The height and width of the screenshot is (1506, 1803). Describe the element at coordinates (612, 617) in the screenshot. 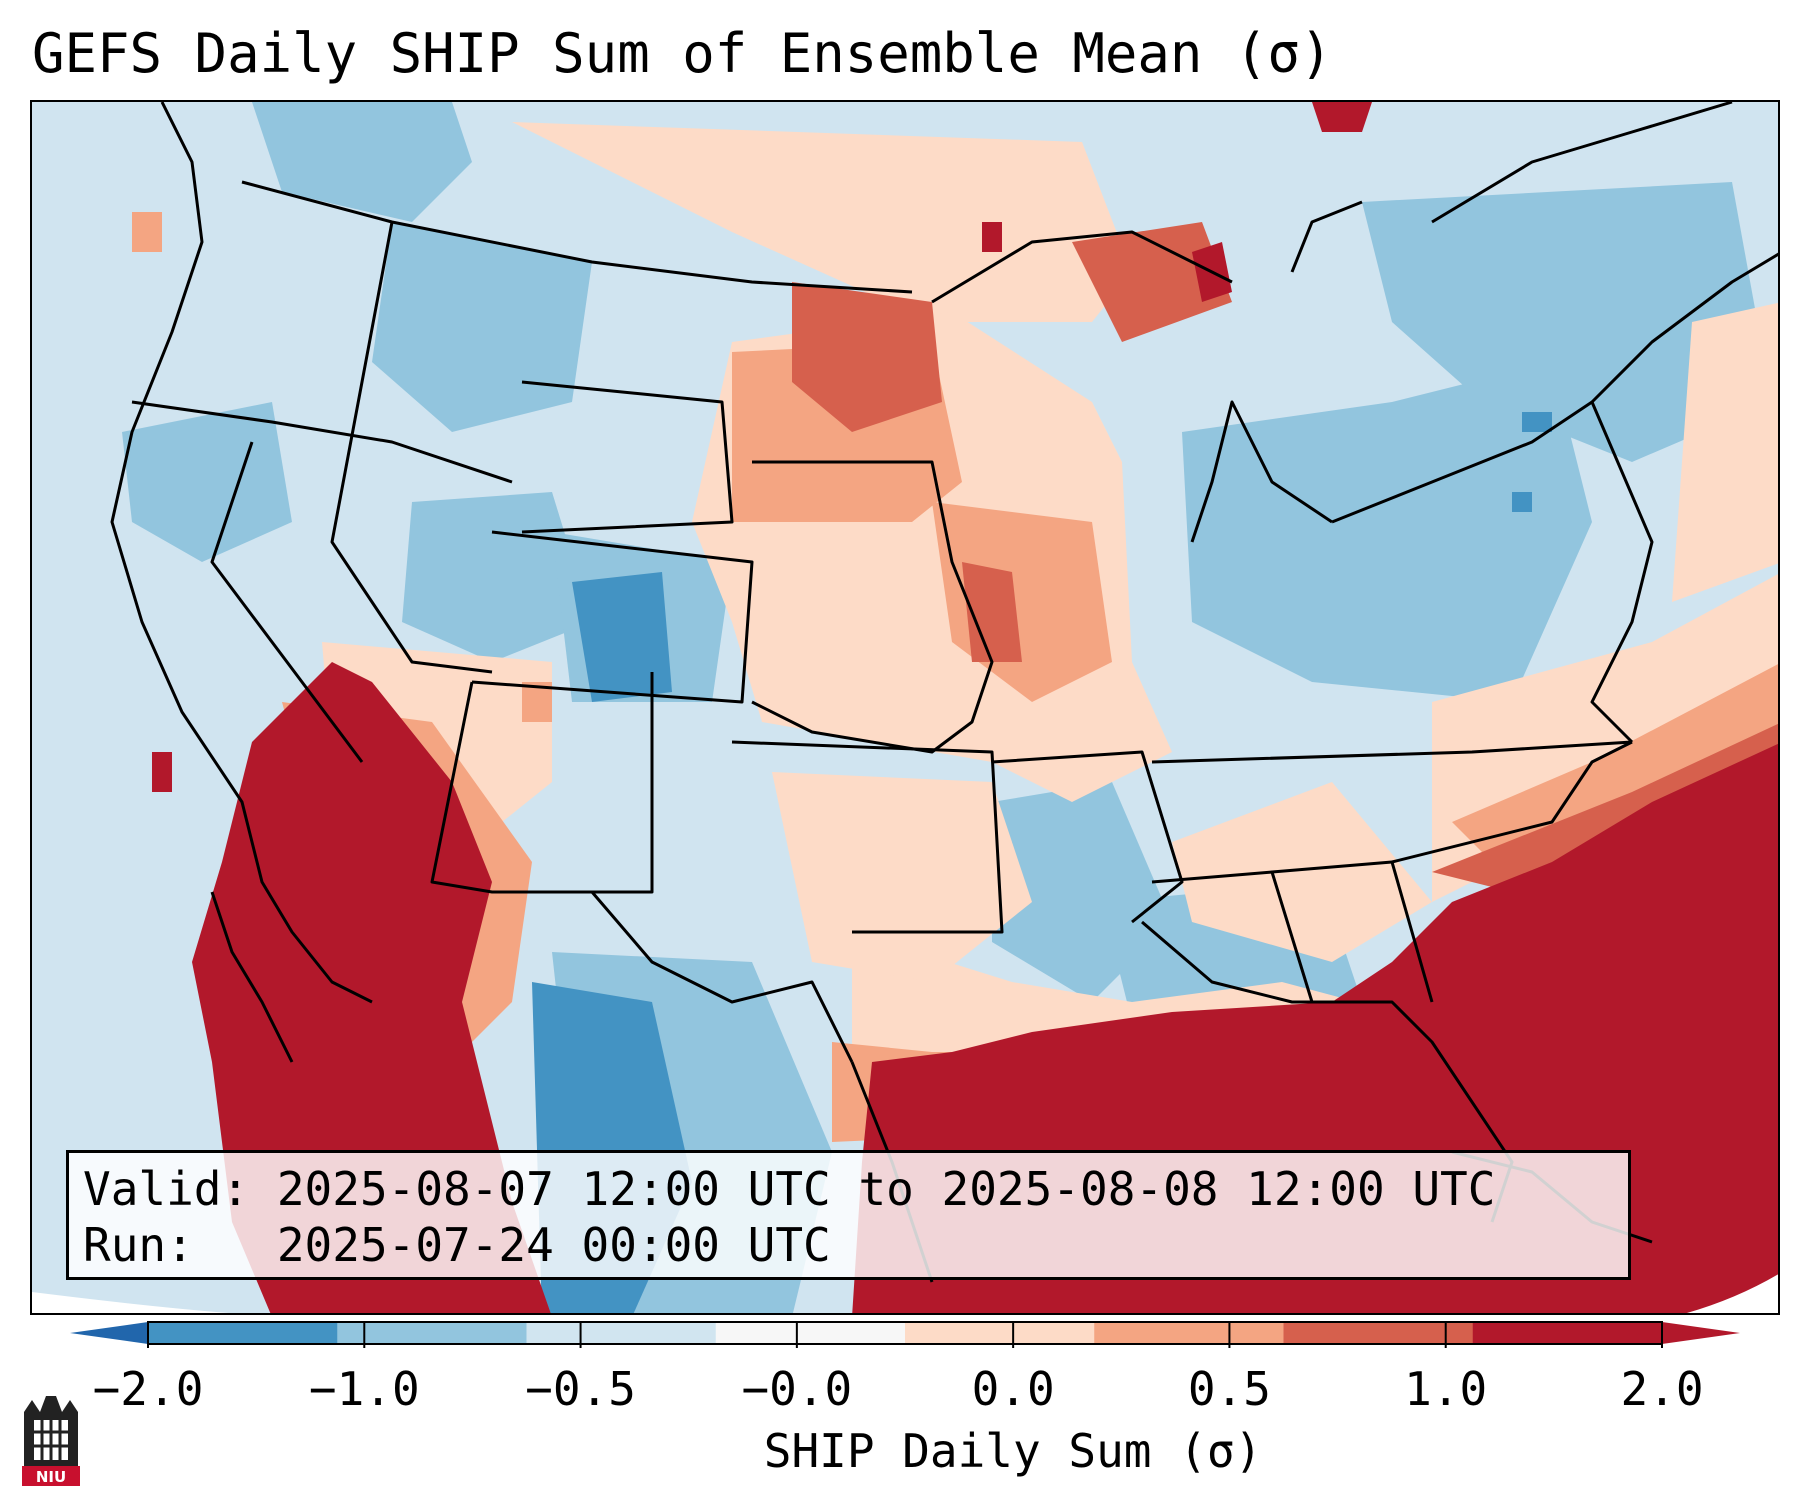

I see `colorado` at that location.